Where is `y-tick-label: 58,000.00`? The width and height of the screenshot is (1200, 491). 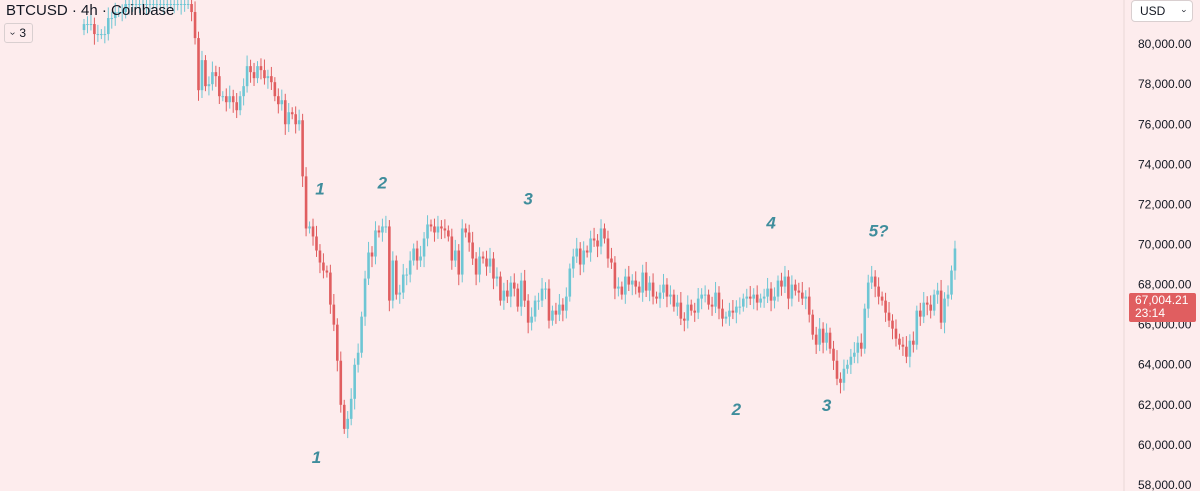 y-tick-label: 58,000.00 is located at coordinates (1165, 484).